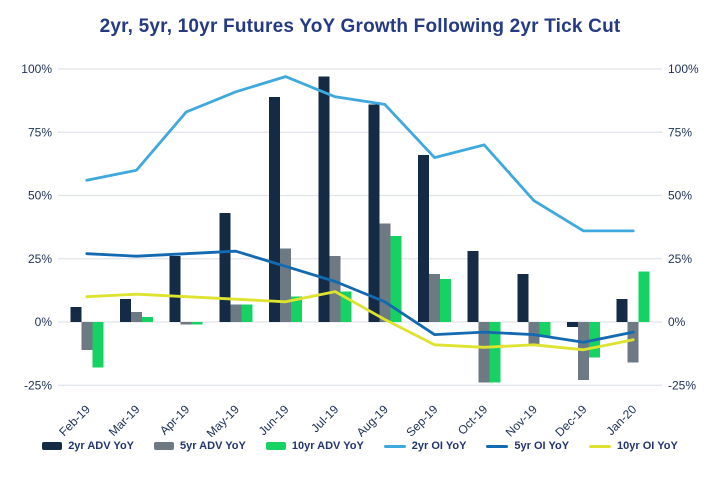 Image resolution: width=720 pixels, height=500 pixels. Describe the element at coordinates (40, 259) in the screenshot. I see `y-axis-label-left: 25%` at that location.